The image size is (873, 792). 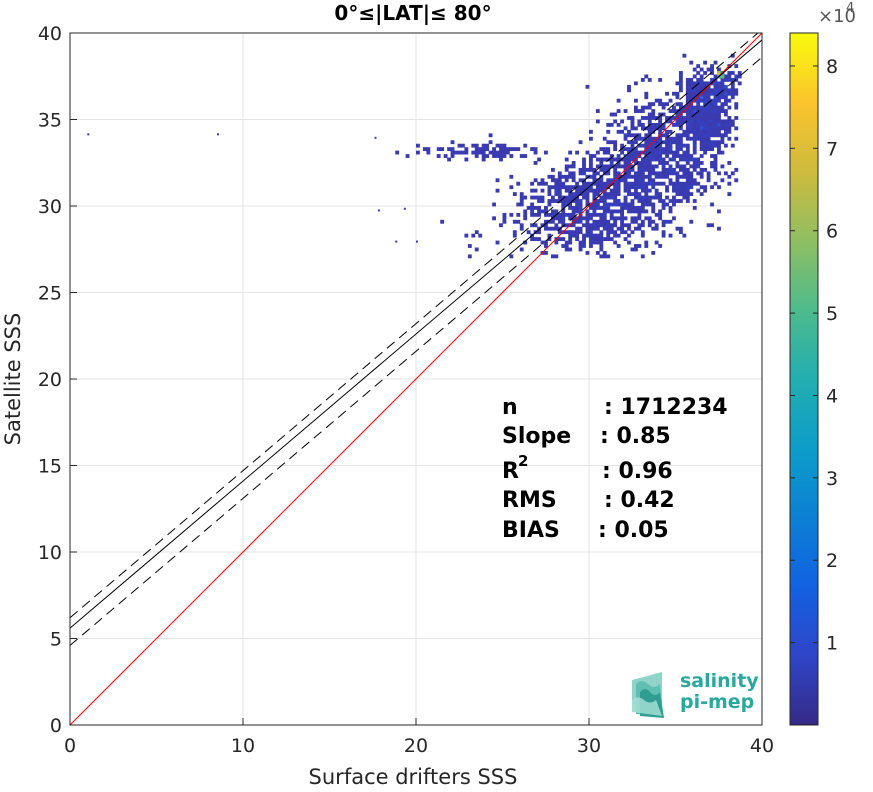 I want to click on y-tick-label: 20, so click(x=50, y=380).